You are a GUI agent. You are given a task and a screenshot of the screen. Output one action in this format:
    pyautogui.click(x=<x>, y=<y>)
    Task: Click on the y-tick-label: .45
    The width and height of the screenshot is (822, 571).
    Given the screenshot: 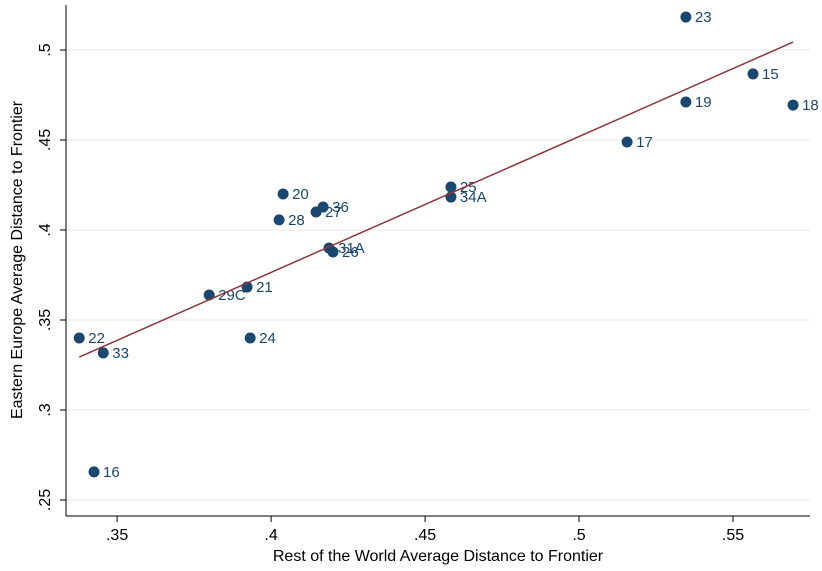 What is the action you would take?
    pyautogui.click(x=45, y=140)
    